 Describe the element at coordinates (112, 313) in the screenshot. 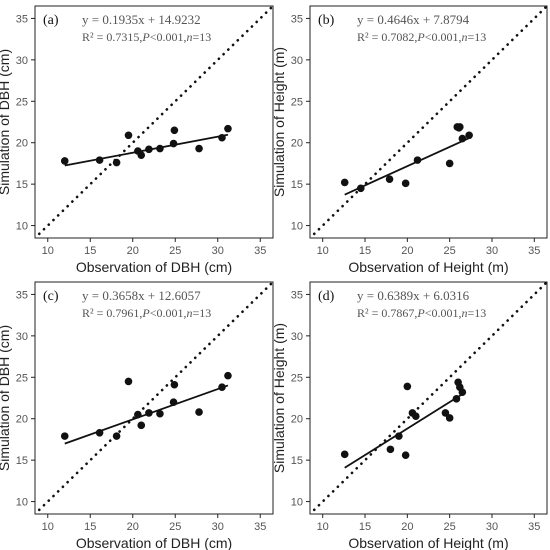

I see `stats-r2-text: R² = 0.7961,` at that location.